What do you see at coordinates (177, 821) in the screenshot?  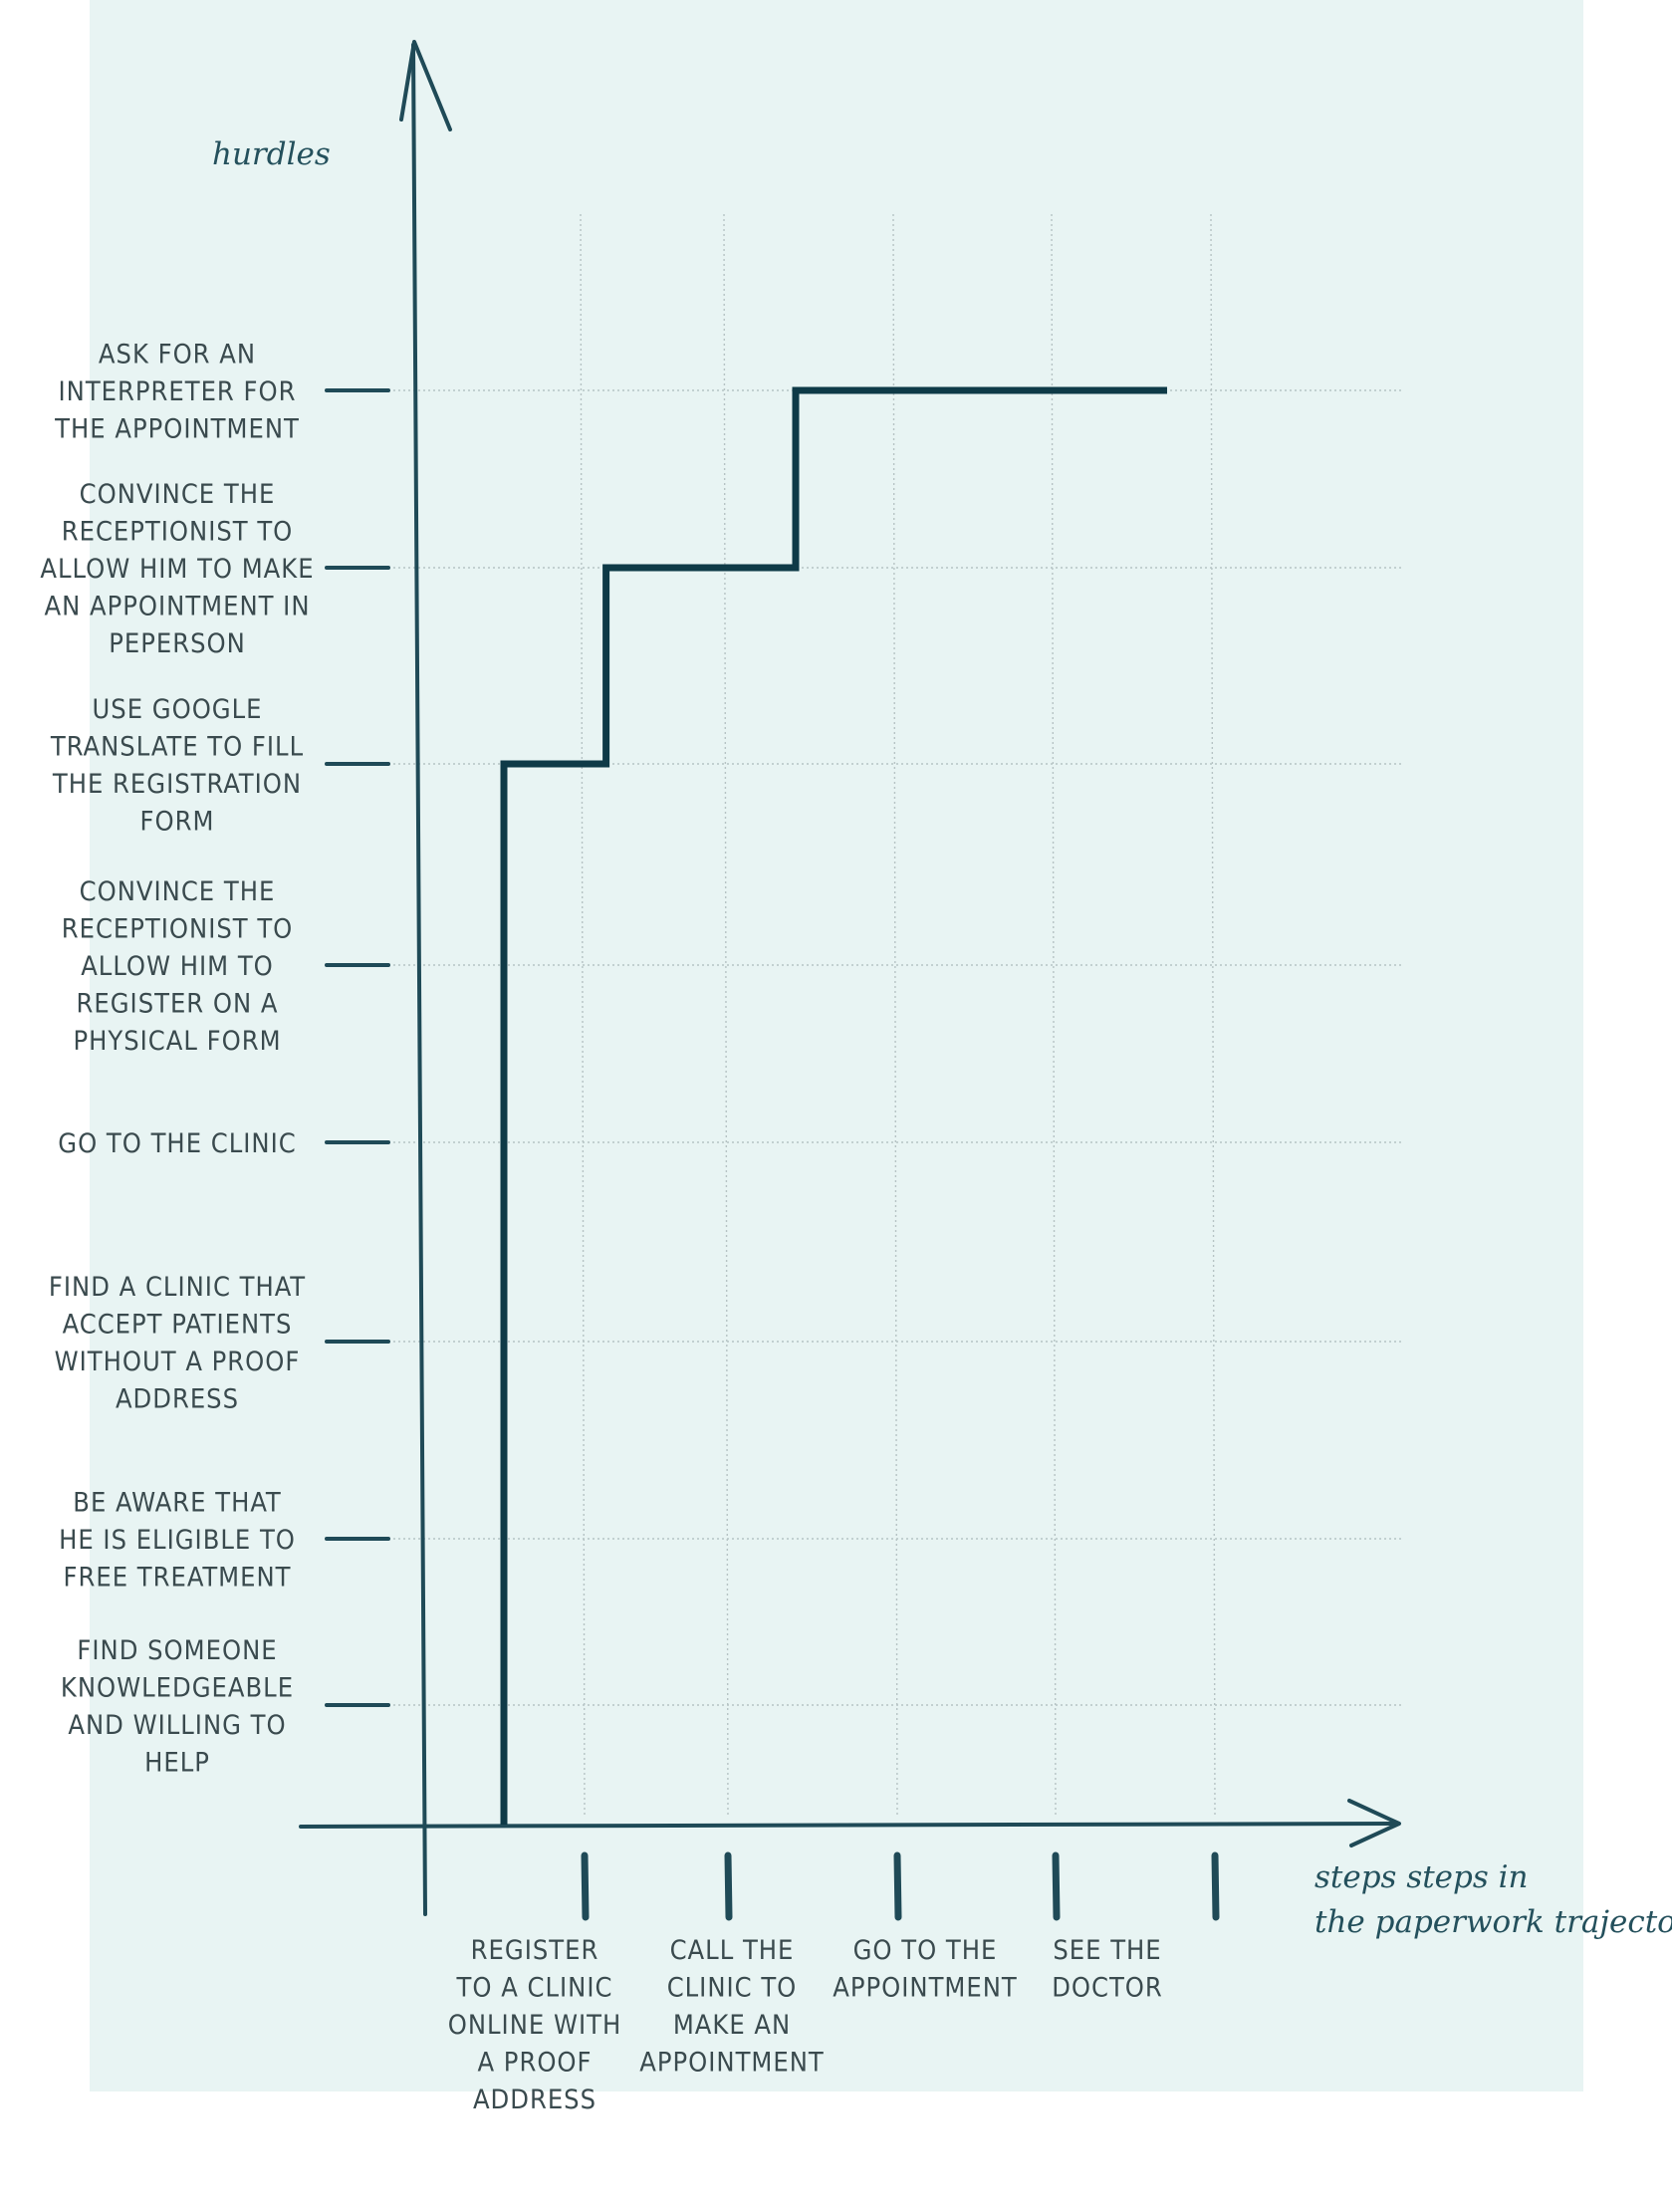 I see `y-tick-label-line: FORM` at bounding box center [177, 821].